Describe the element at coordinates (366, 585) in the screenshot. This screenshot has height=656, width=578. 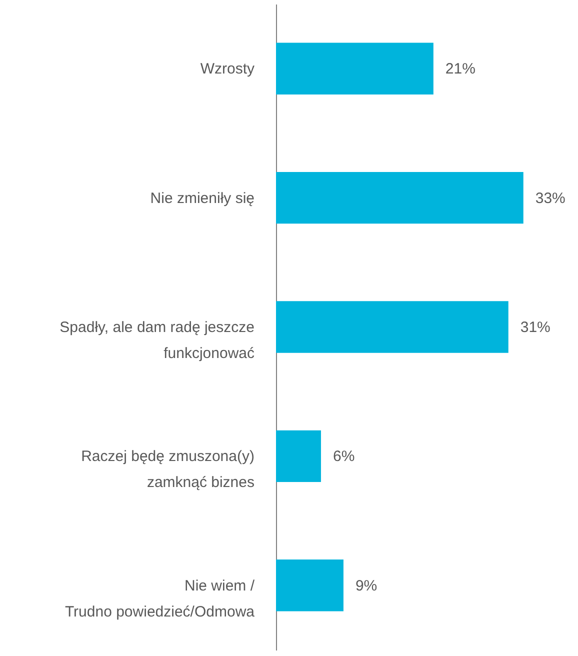
I see `data-label: 9%` at that location.